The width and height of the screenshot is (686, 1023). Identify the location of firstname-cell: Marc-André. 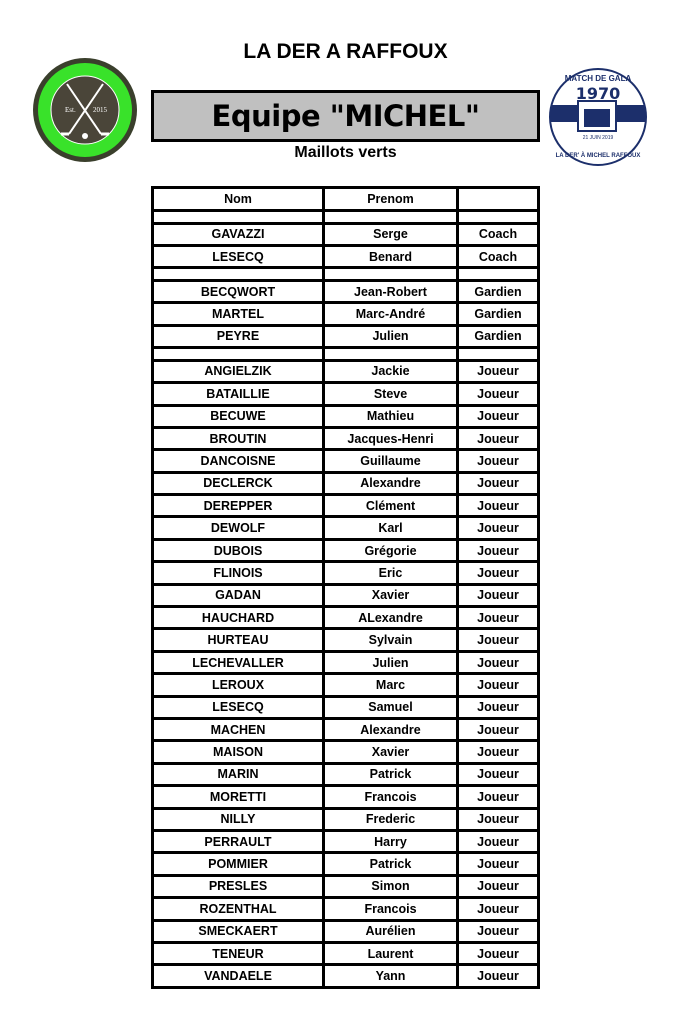
(389, 314).